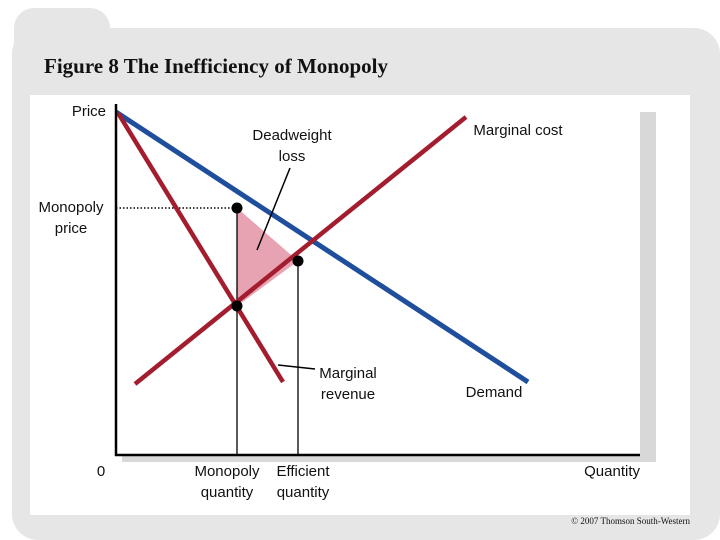 This screenshot has height=540, width=720. Describe the element at coordinates (71, 228) in the screenshot. I see `monopoly-price-label: price` at that location.